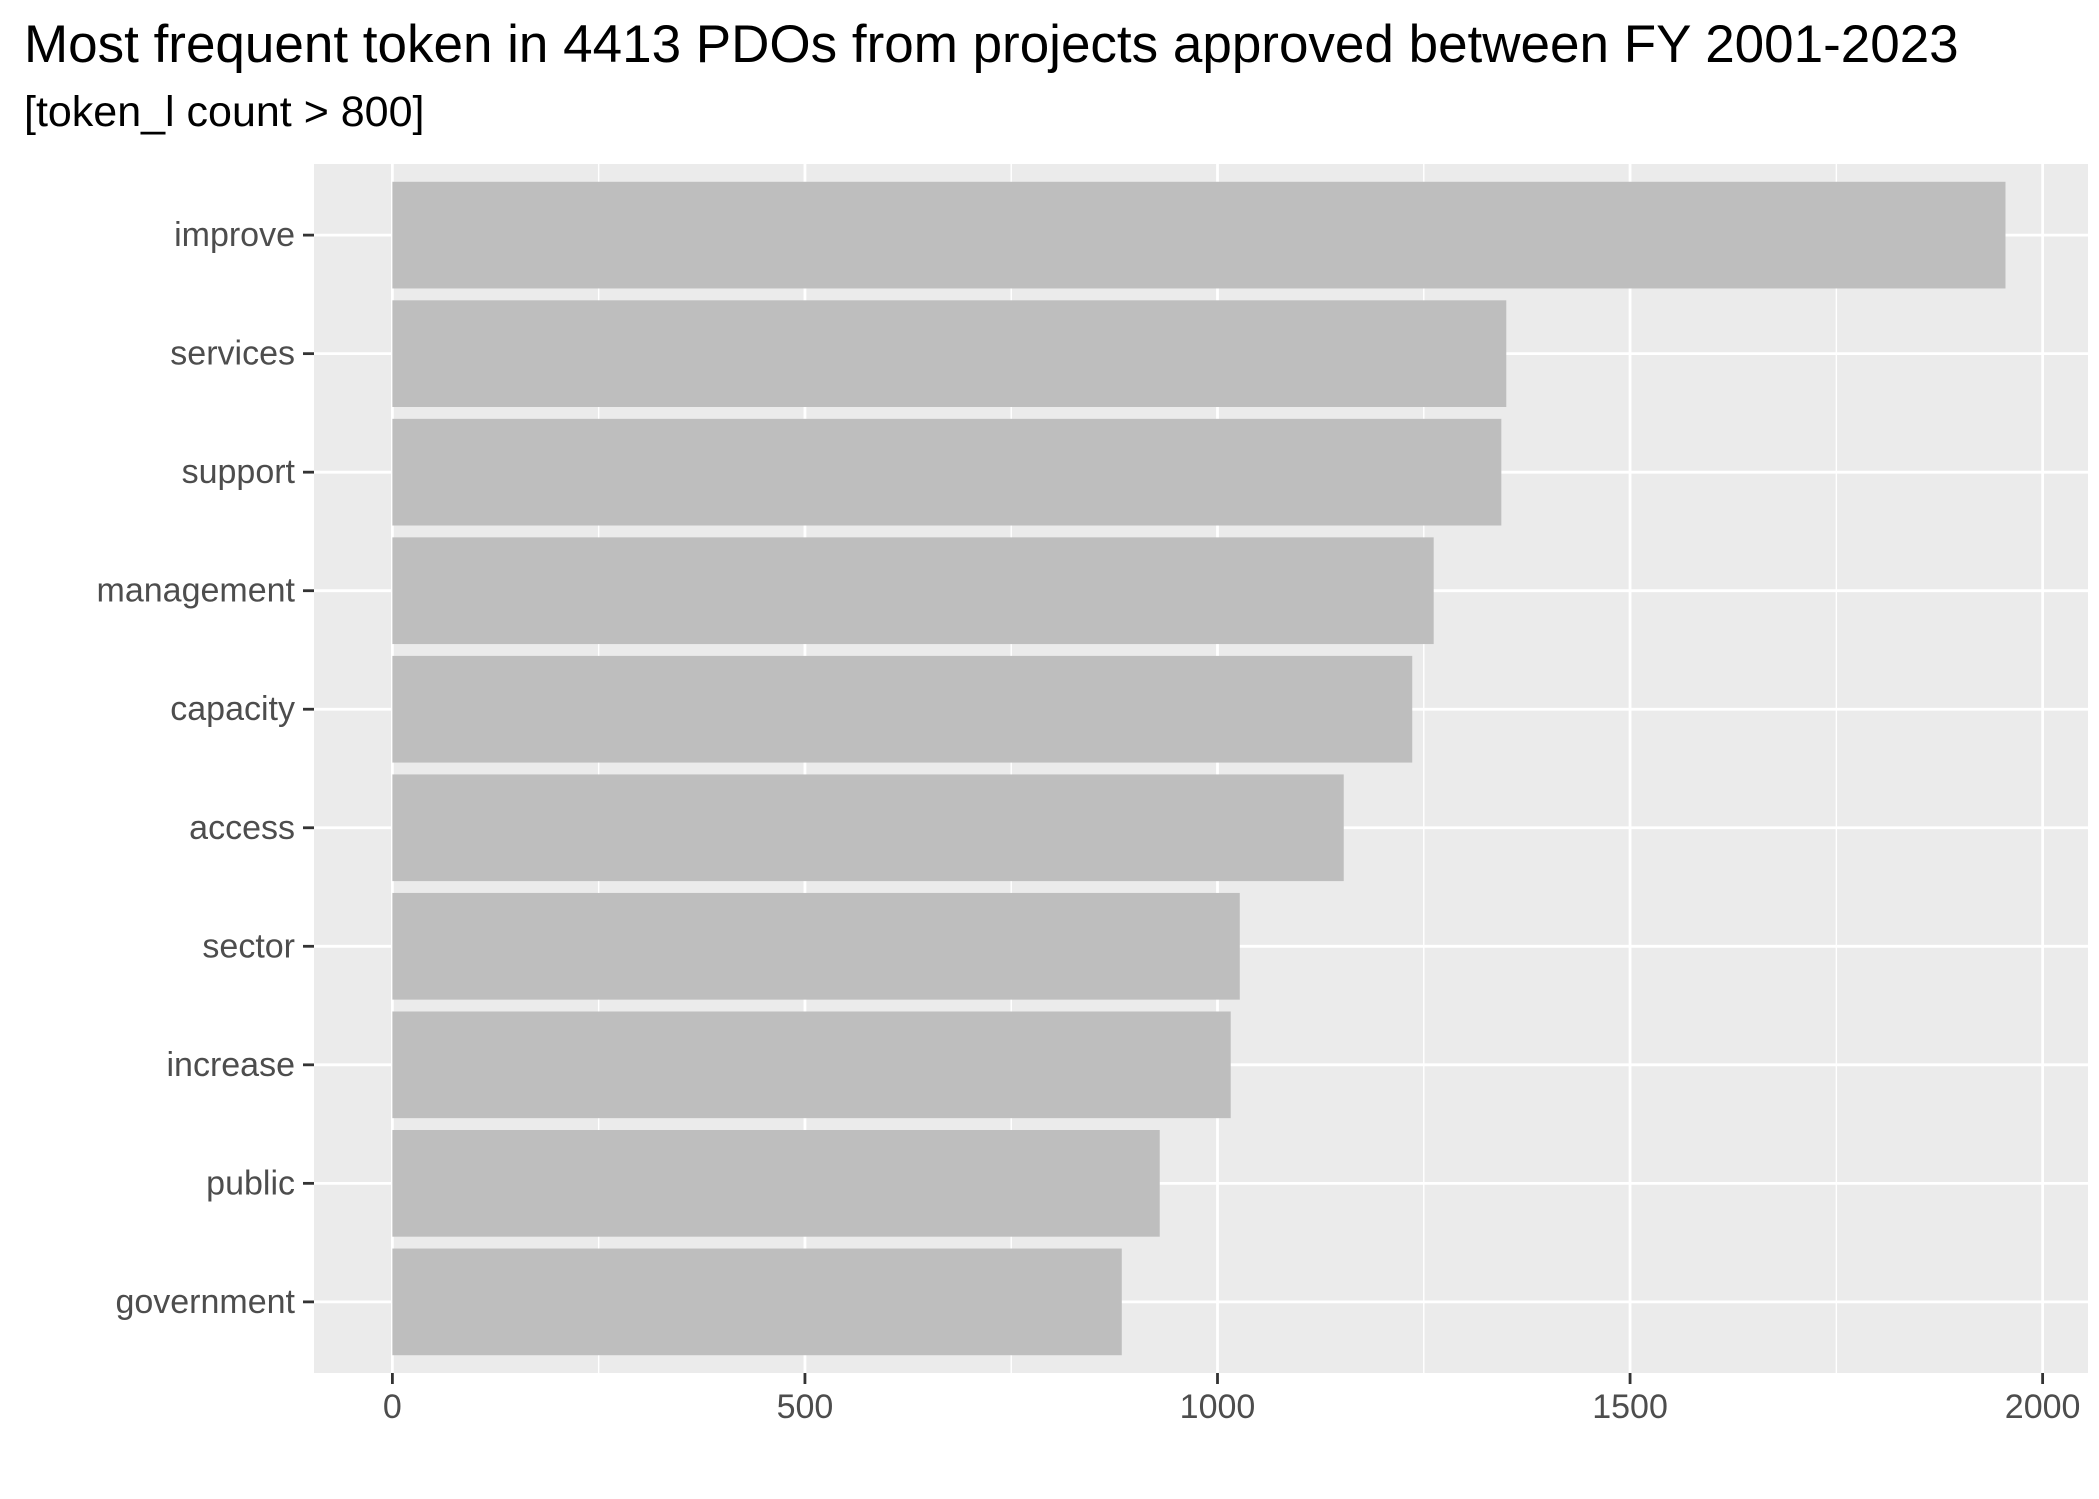 The height and width of the screenshot is (1499, 2099). I want to click on x-tick-label: 1000, so click(1218, 1407).